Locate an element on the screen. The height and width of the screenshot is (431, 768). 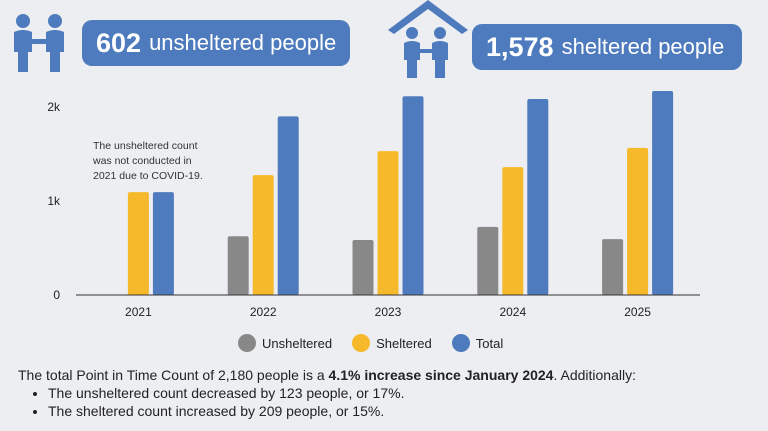
sheltered-label: sheltered people is located at coordinates (643, 46).